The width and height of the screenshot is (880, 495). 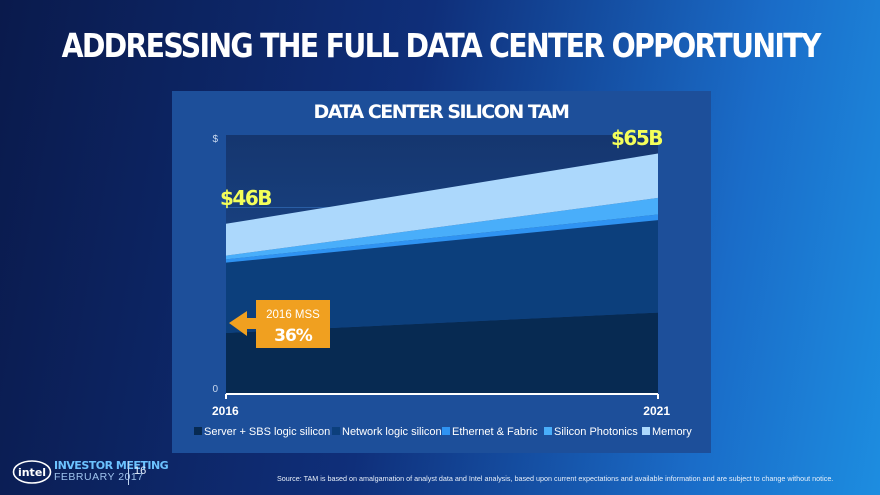 I want to click on y-label-zero: 0, so click(x=215, y=389).